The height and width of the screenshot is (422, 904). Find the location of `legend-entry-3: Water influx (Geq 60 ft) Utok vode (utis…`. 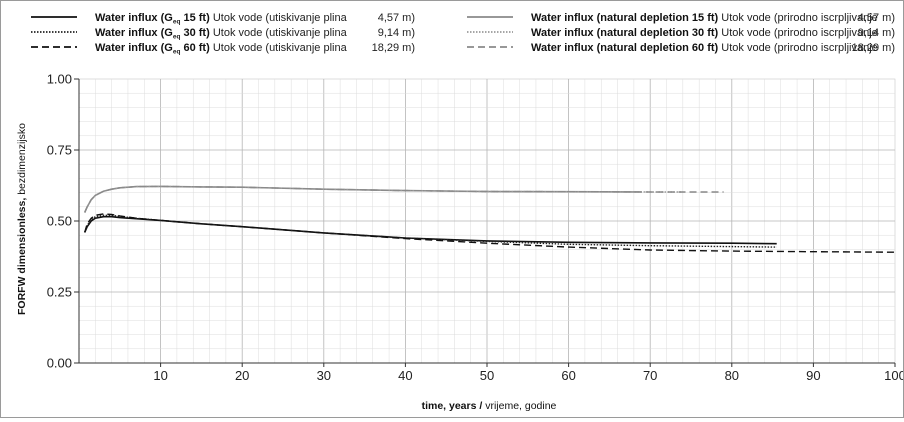

legend-entry-3: Water influx (Geq 60 ft) Utok vode (utis… is located at coordinates (221, 49).